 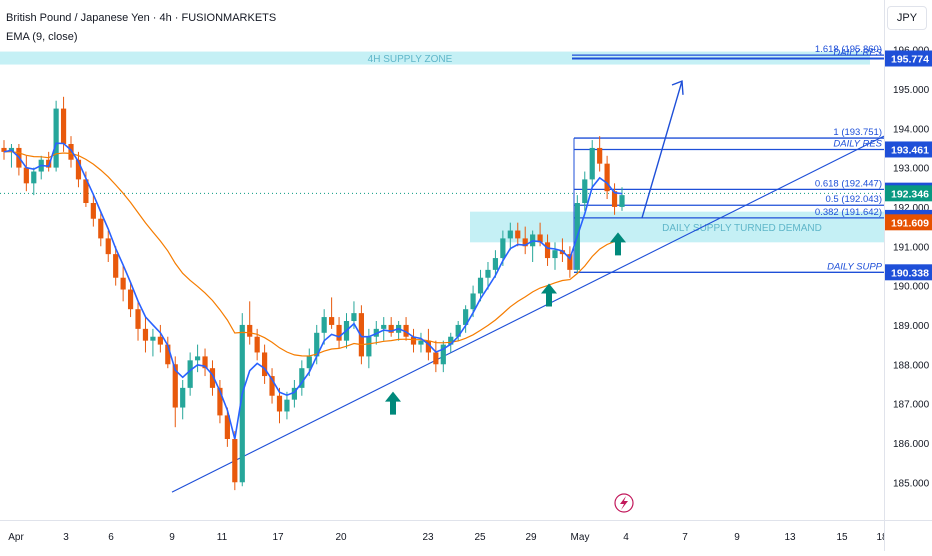 What do you see at coordinates (848, 212) in the screenshot?
I see `level-label: 0.382 (191.642)` at bounding box center [848, 212].